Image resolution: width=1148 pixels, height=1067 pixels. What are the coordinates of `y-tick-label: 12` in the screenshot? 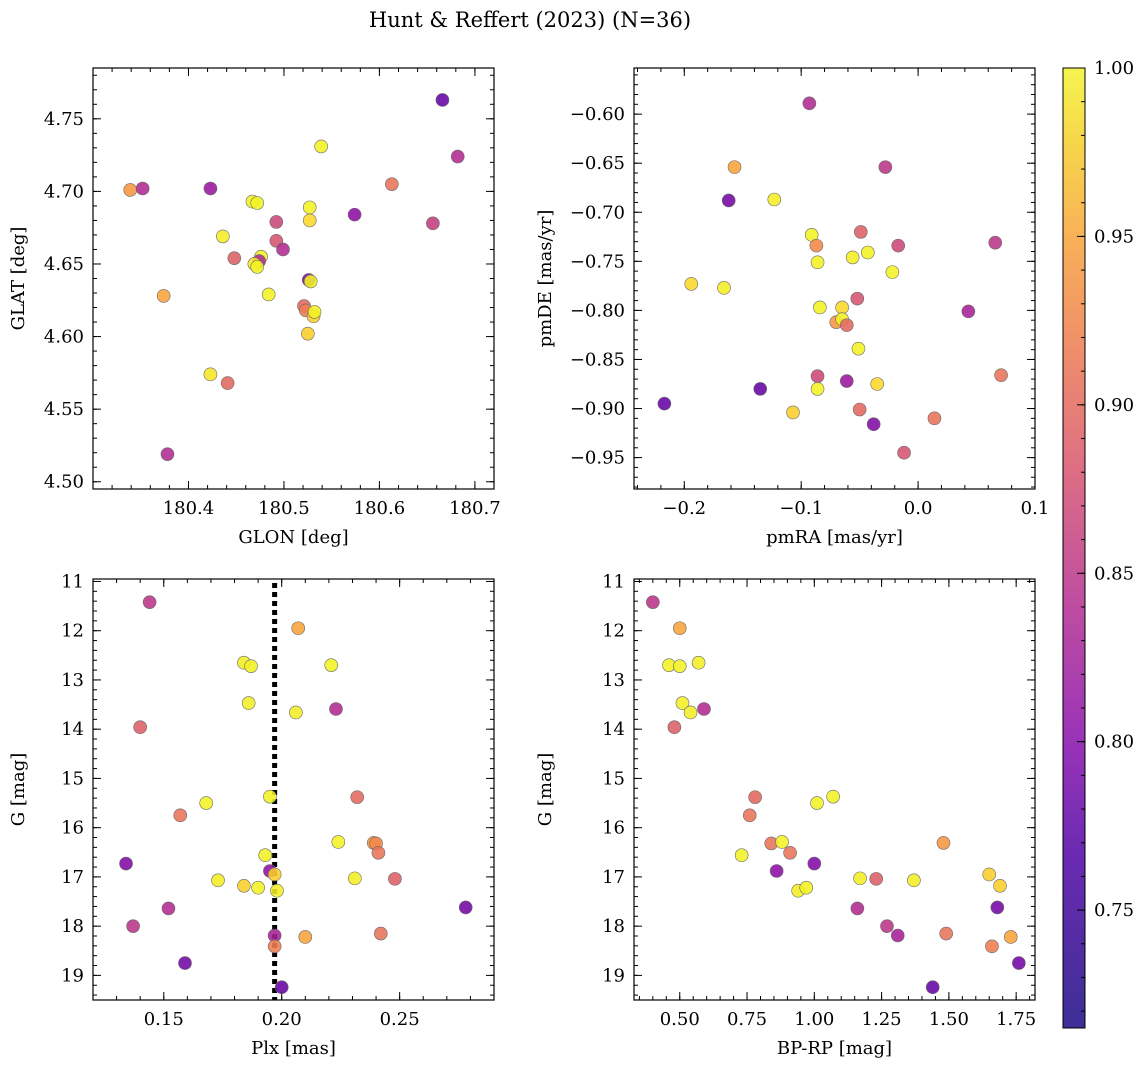 It's located at (72, 631).